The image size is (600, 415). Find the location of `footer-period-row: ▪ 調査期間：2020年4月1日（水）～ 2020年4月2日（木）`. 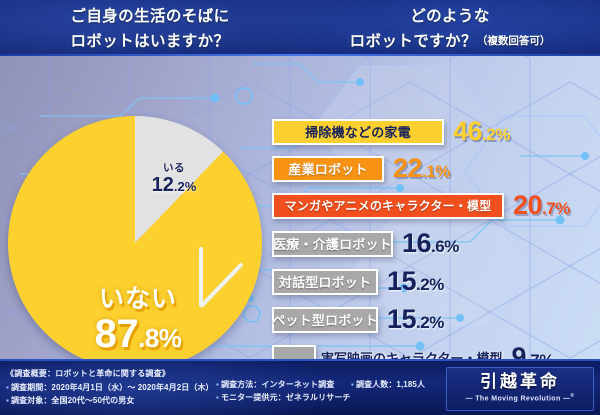

footer-period-row: ▪ 調査期間：2020年4月1日（水）～ 2020年4月2日（木） is located at coordinates (110, 387).